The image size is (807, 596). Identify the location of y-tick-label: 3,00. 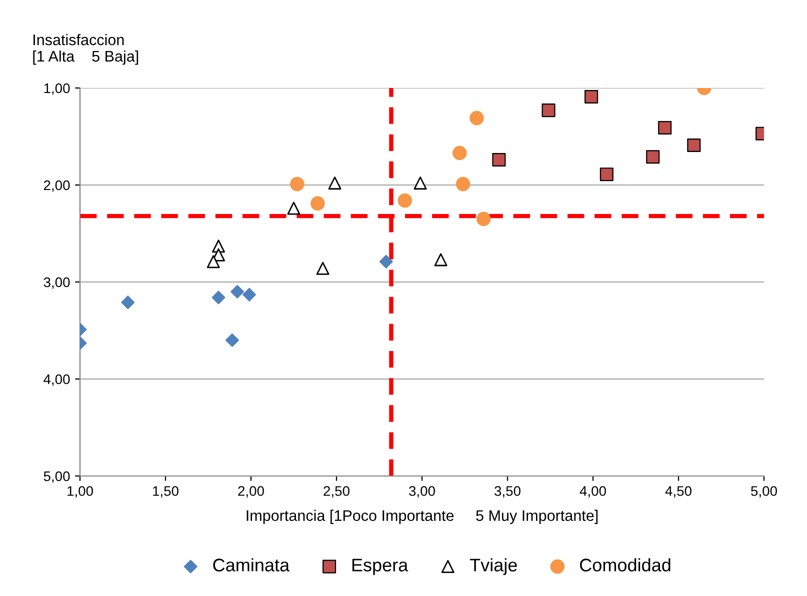
(57, 283).